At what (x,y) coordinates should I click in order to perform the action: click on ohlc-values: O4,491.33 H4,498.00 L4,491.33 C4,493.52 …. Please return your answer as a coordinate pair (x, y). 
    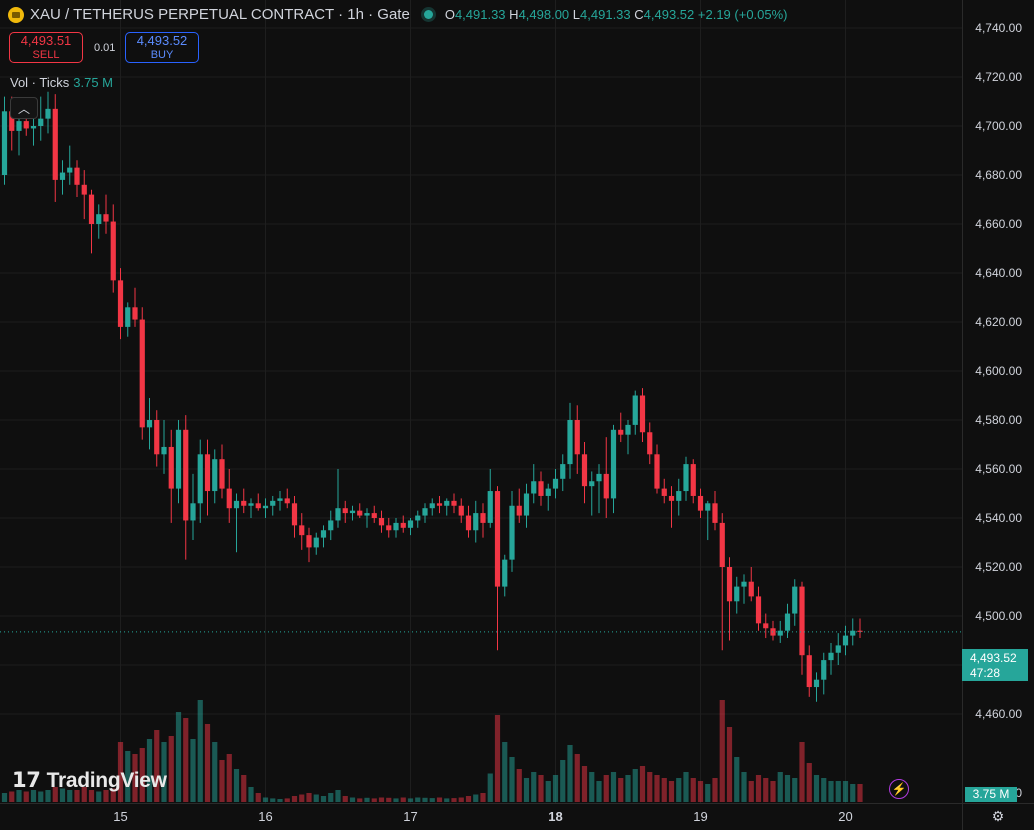
    Looking at the image, I should click on (616, 14).